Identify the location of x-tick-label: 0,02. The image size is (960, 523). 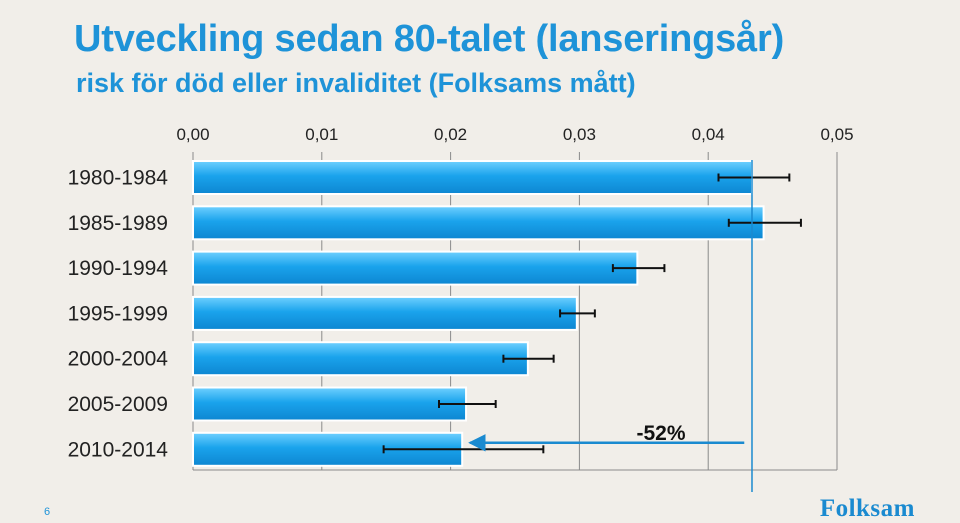
(450, 134).